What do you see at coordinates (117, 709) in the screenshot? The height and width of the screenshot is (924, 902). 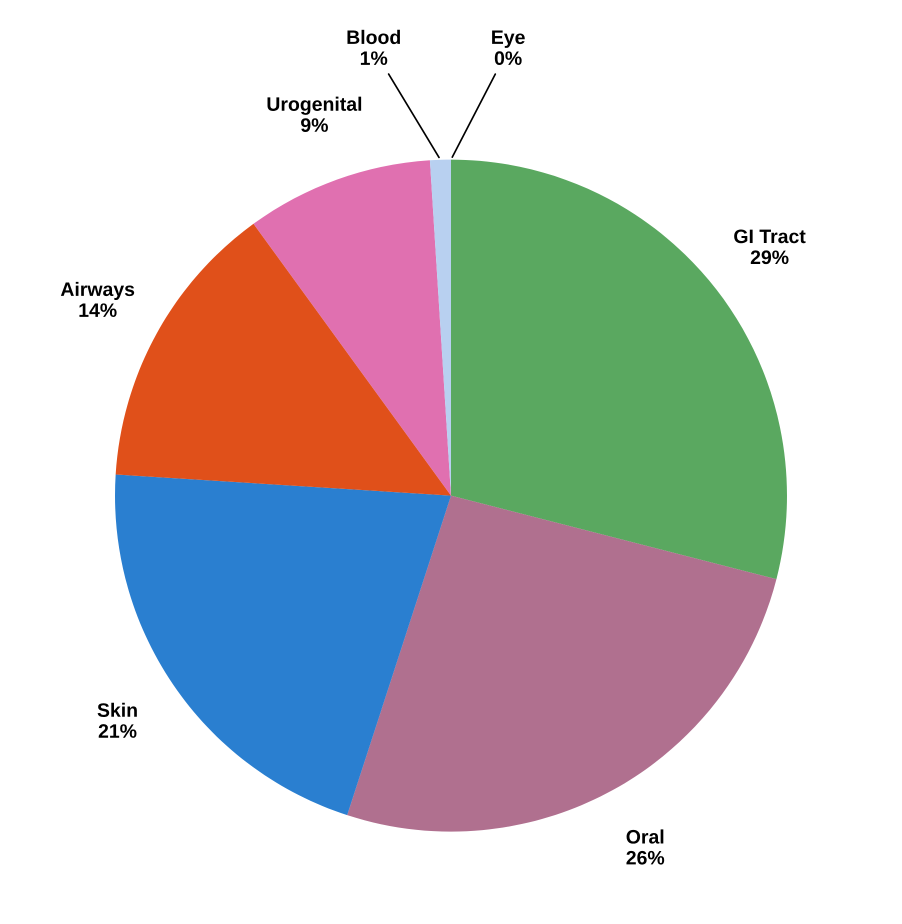 I see `slice-label: Skin` at bounding box center [117, 709].